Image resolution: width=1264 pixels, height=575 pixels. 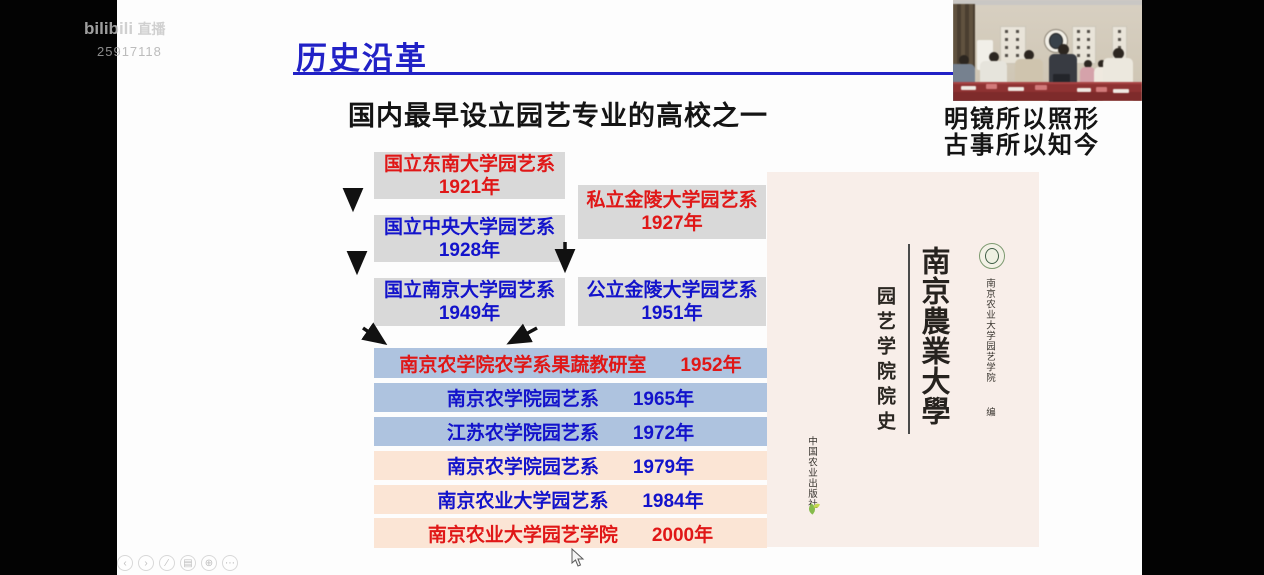 I want to click on row-label: 南京农业大学园艺学院, so click(x=522, y=535).